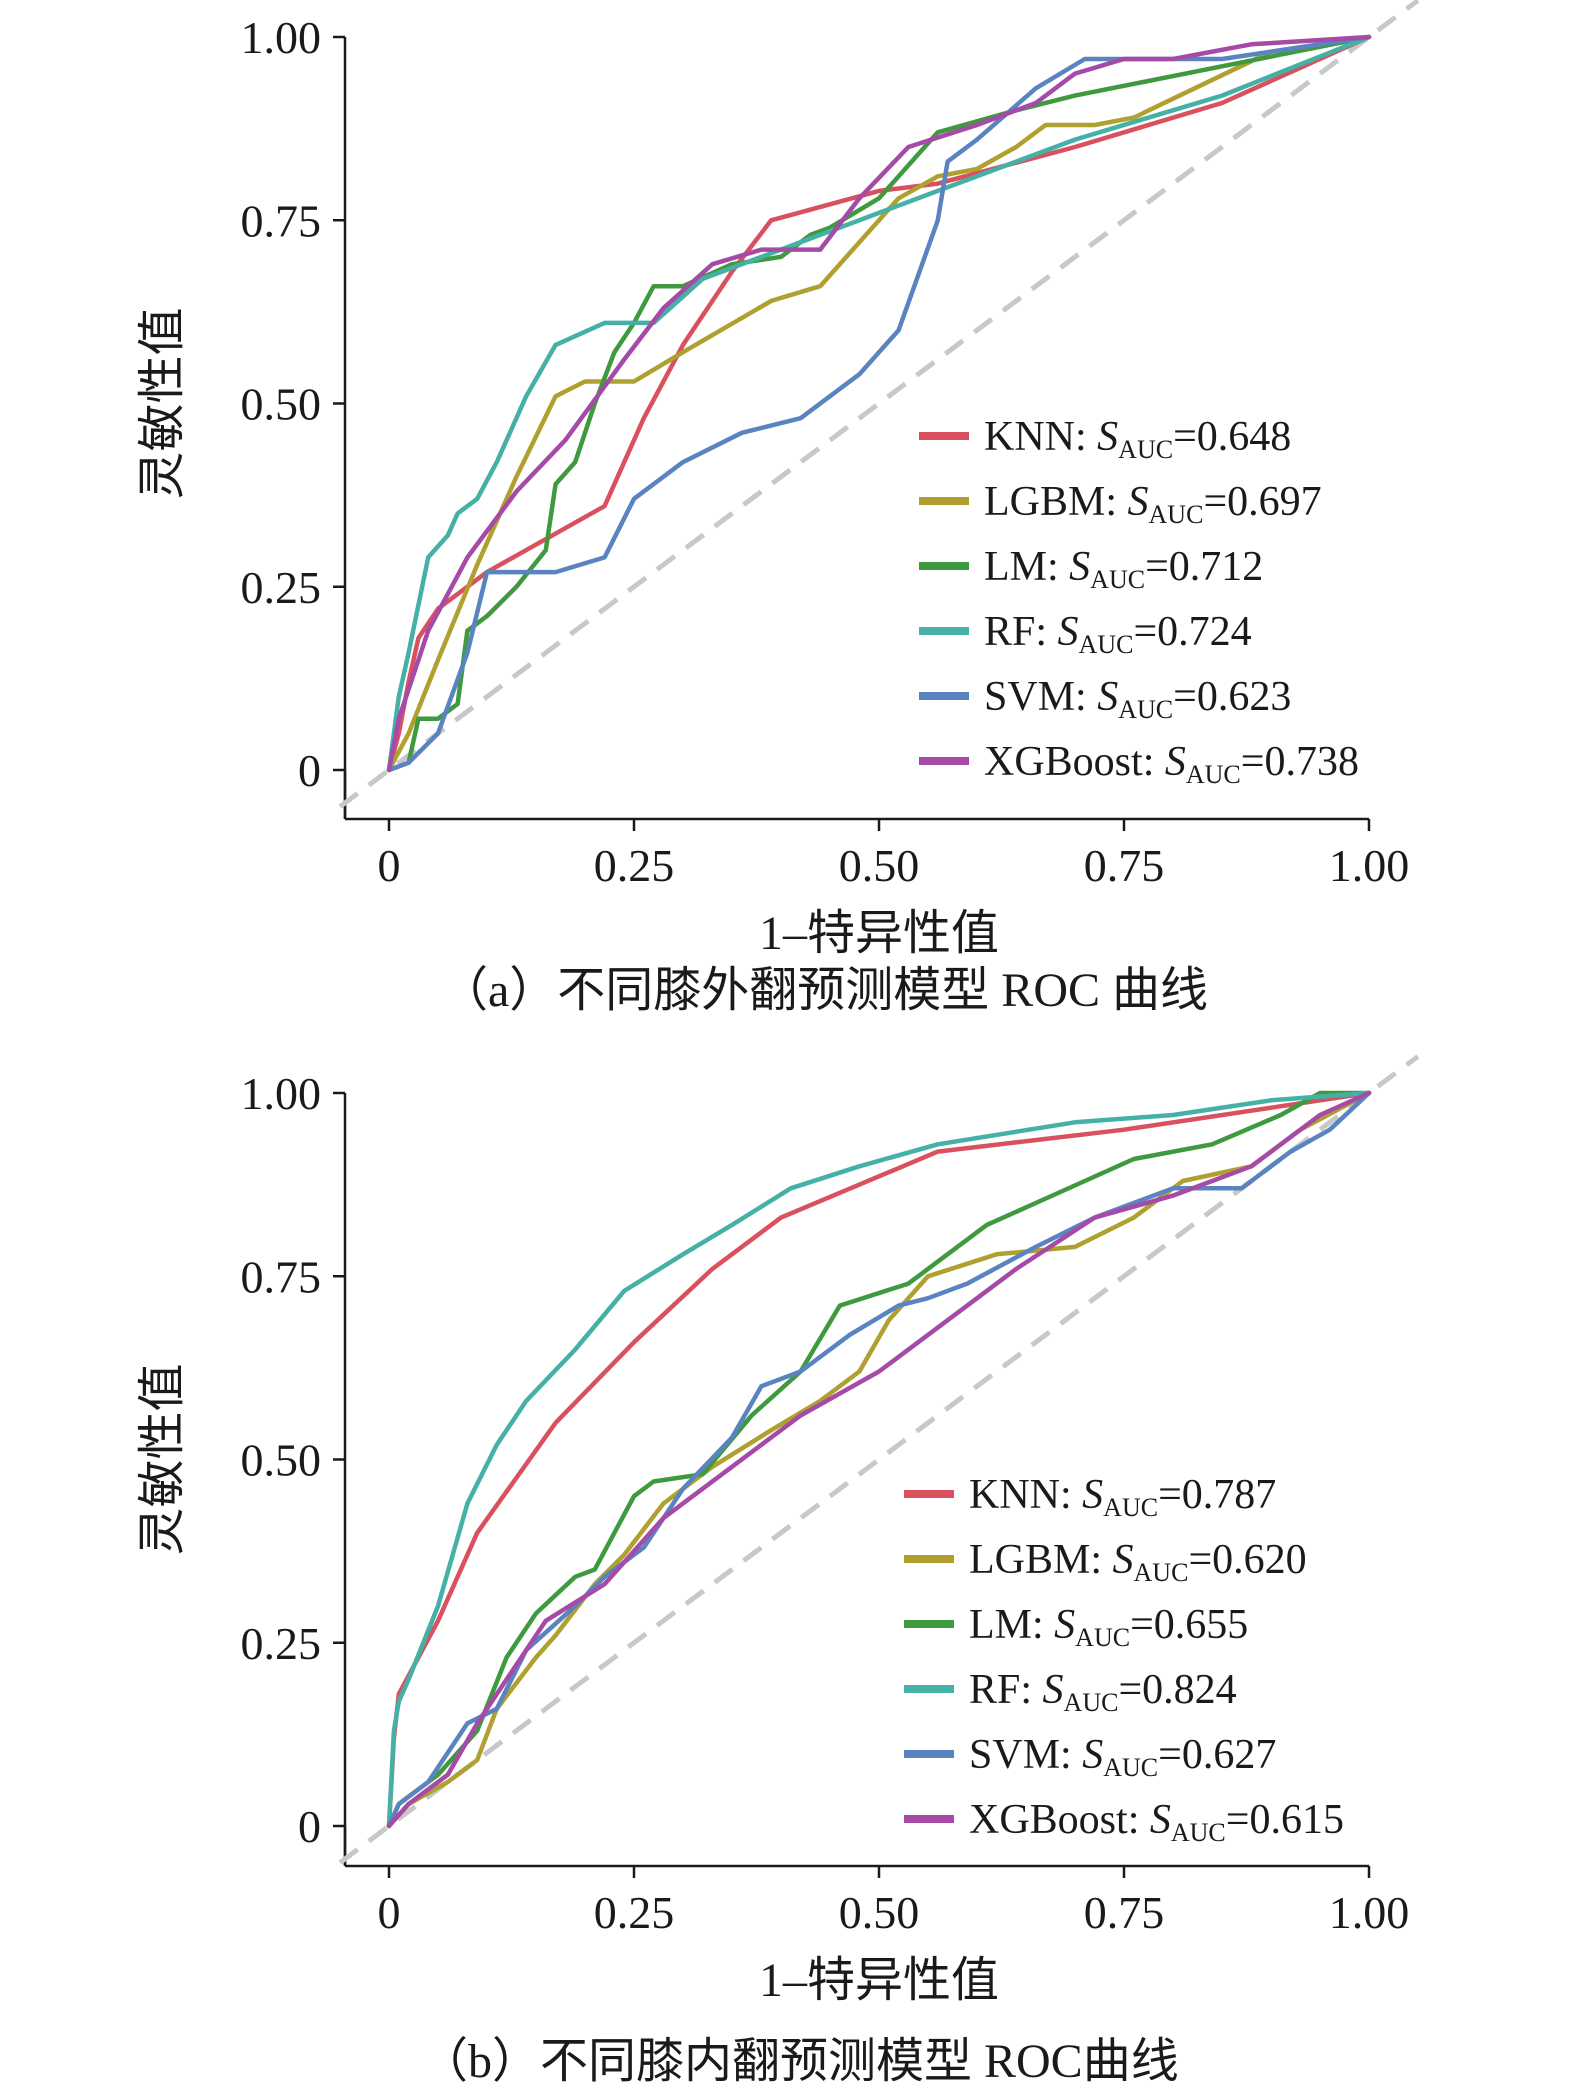 This screenshot has height=2093, width=1575. Describe the element at coordinates (1311, 762) in the screenshot. I see `legend-auc-value: 0.738` at that location.